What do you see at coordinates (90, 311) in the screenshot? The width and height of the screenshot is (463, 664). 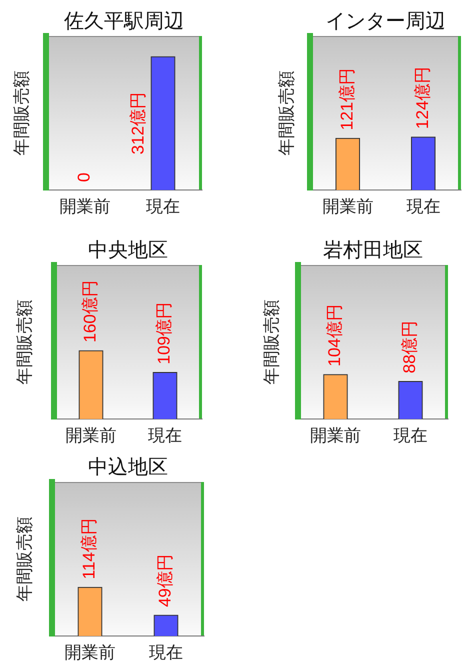 I see `data-label: 160億円` at bounding box center [90, 311].